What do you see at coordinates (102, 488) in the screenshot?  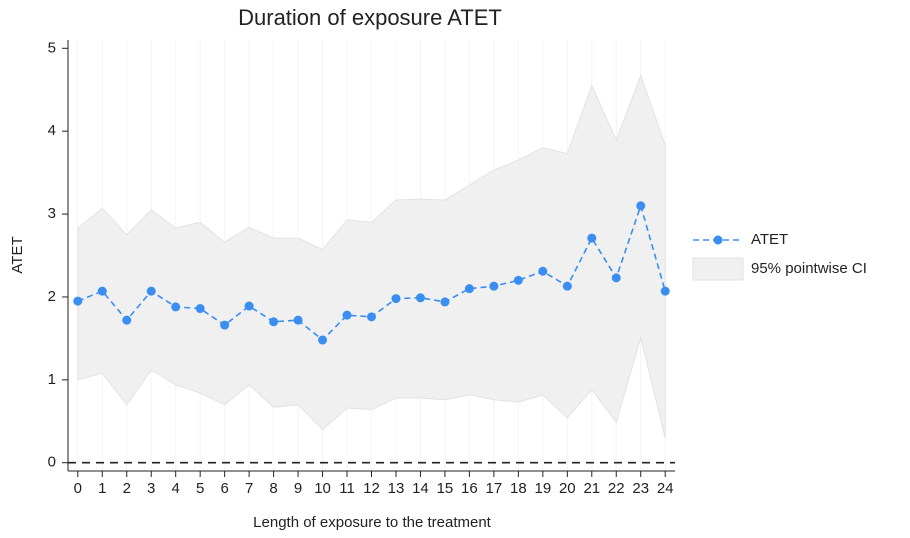 I see `x-tick-label: 1` at bounding box center [102, 488].